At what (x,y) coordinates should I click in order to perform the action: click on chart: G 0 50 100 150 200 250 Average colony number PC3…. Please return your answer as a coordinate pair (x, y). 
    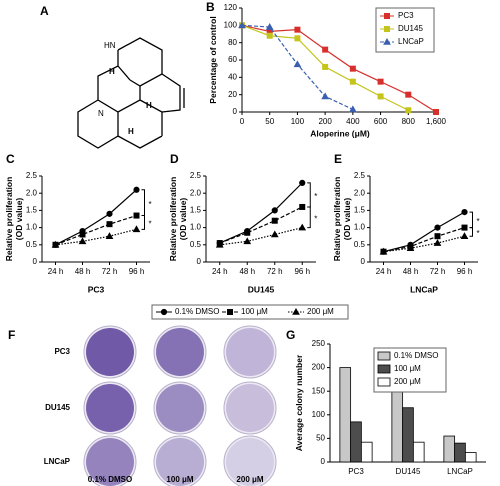
    Looking at the image, I should click on (386, 402).